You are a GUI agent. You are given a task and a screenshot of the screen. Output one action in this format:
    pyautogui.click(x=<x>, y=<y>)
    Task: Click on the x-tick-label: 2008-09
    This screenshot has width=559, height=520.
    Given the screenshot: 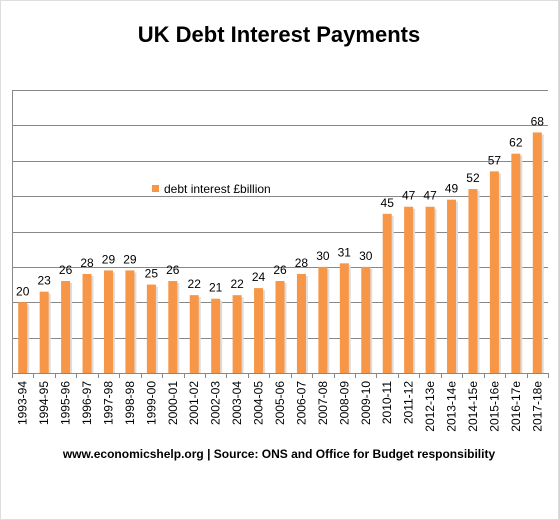 What is the action you would take?
    pyautogui.click(x=344, y=403)
    